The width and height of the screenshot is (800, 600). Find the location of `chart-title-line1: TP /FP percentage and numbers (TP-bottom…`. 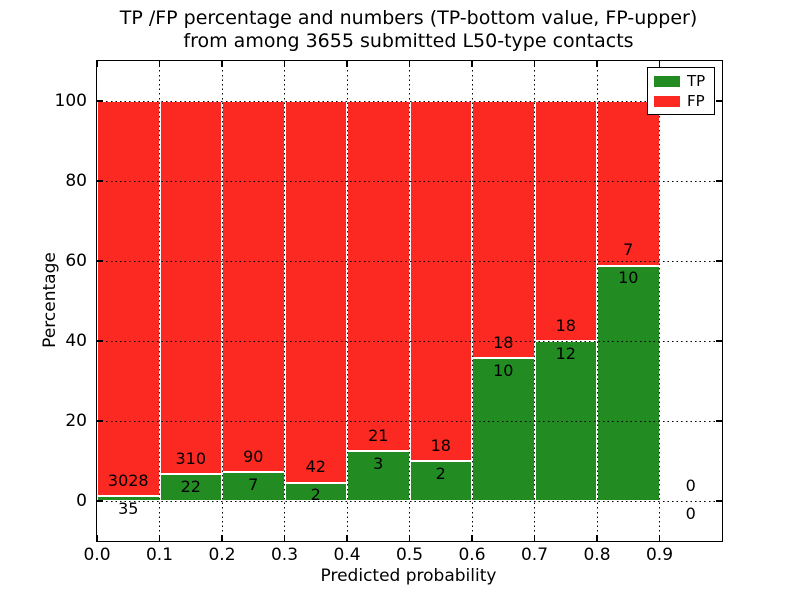

chart-title-line1: TP /FP percentage and numbers (TP-bottom… is located at coordinates (408, 18).